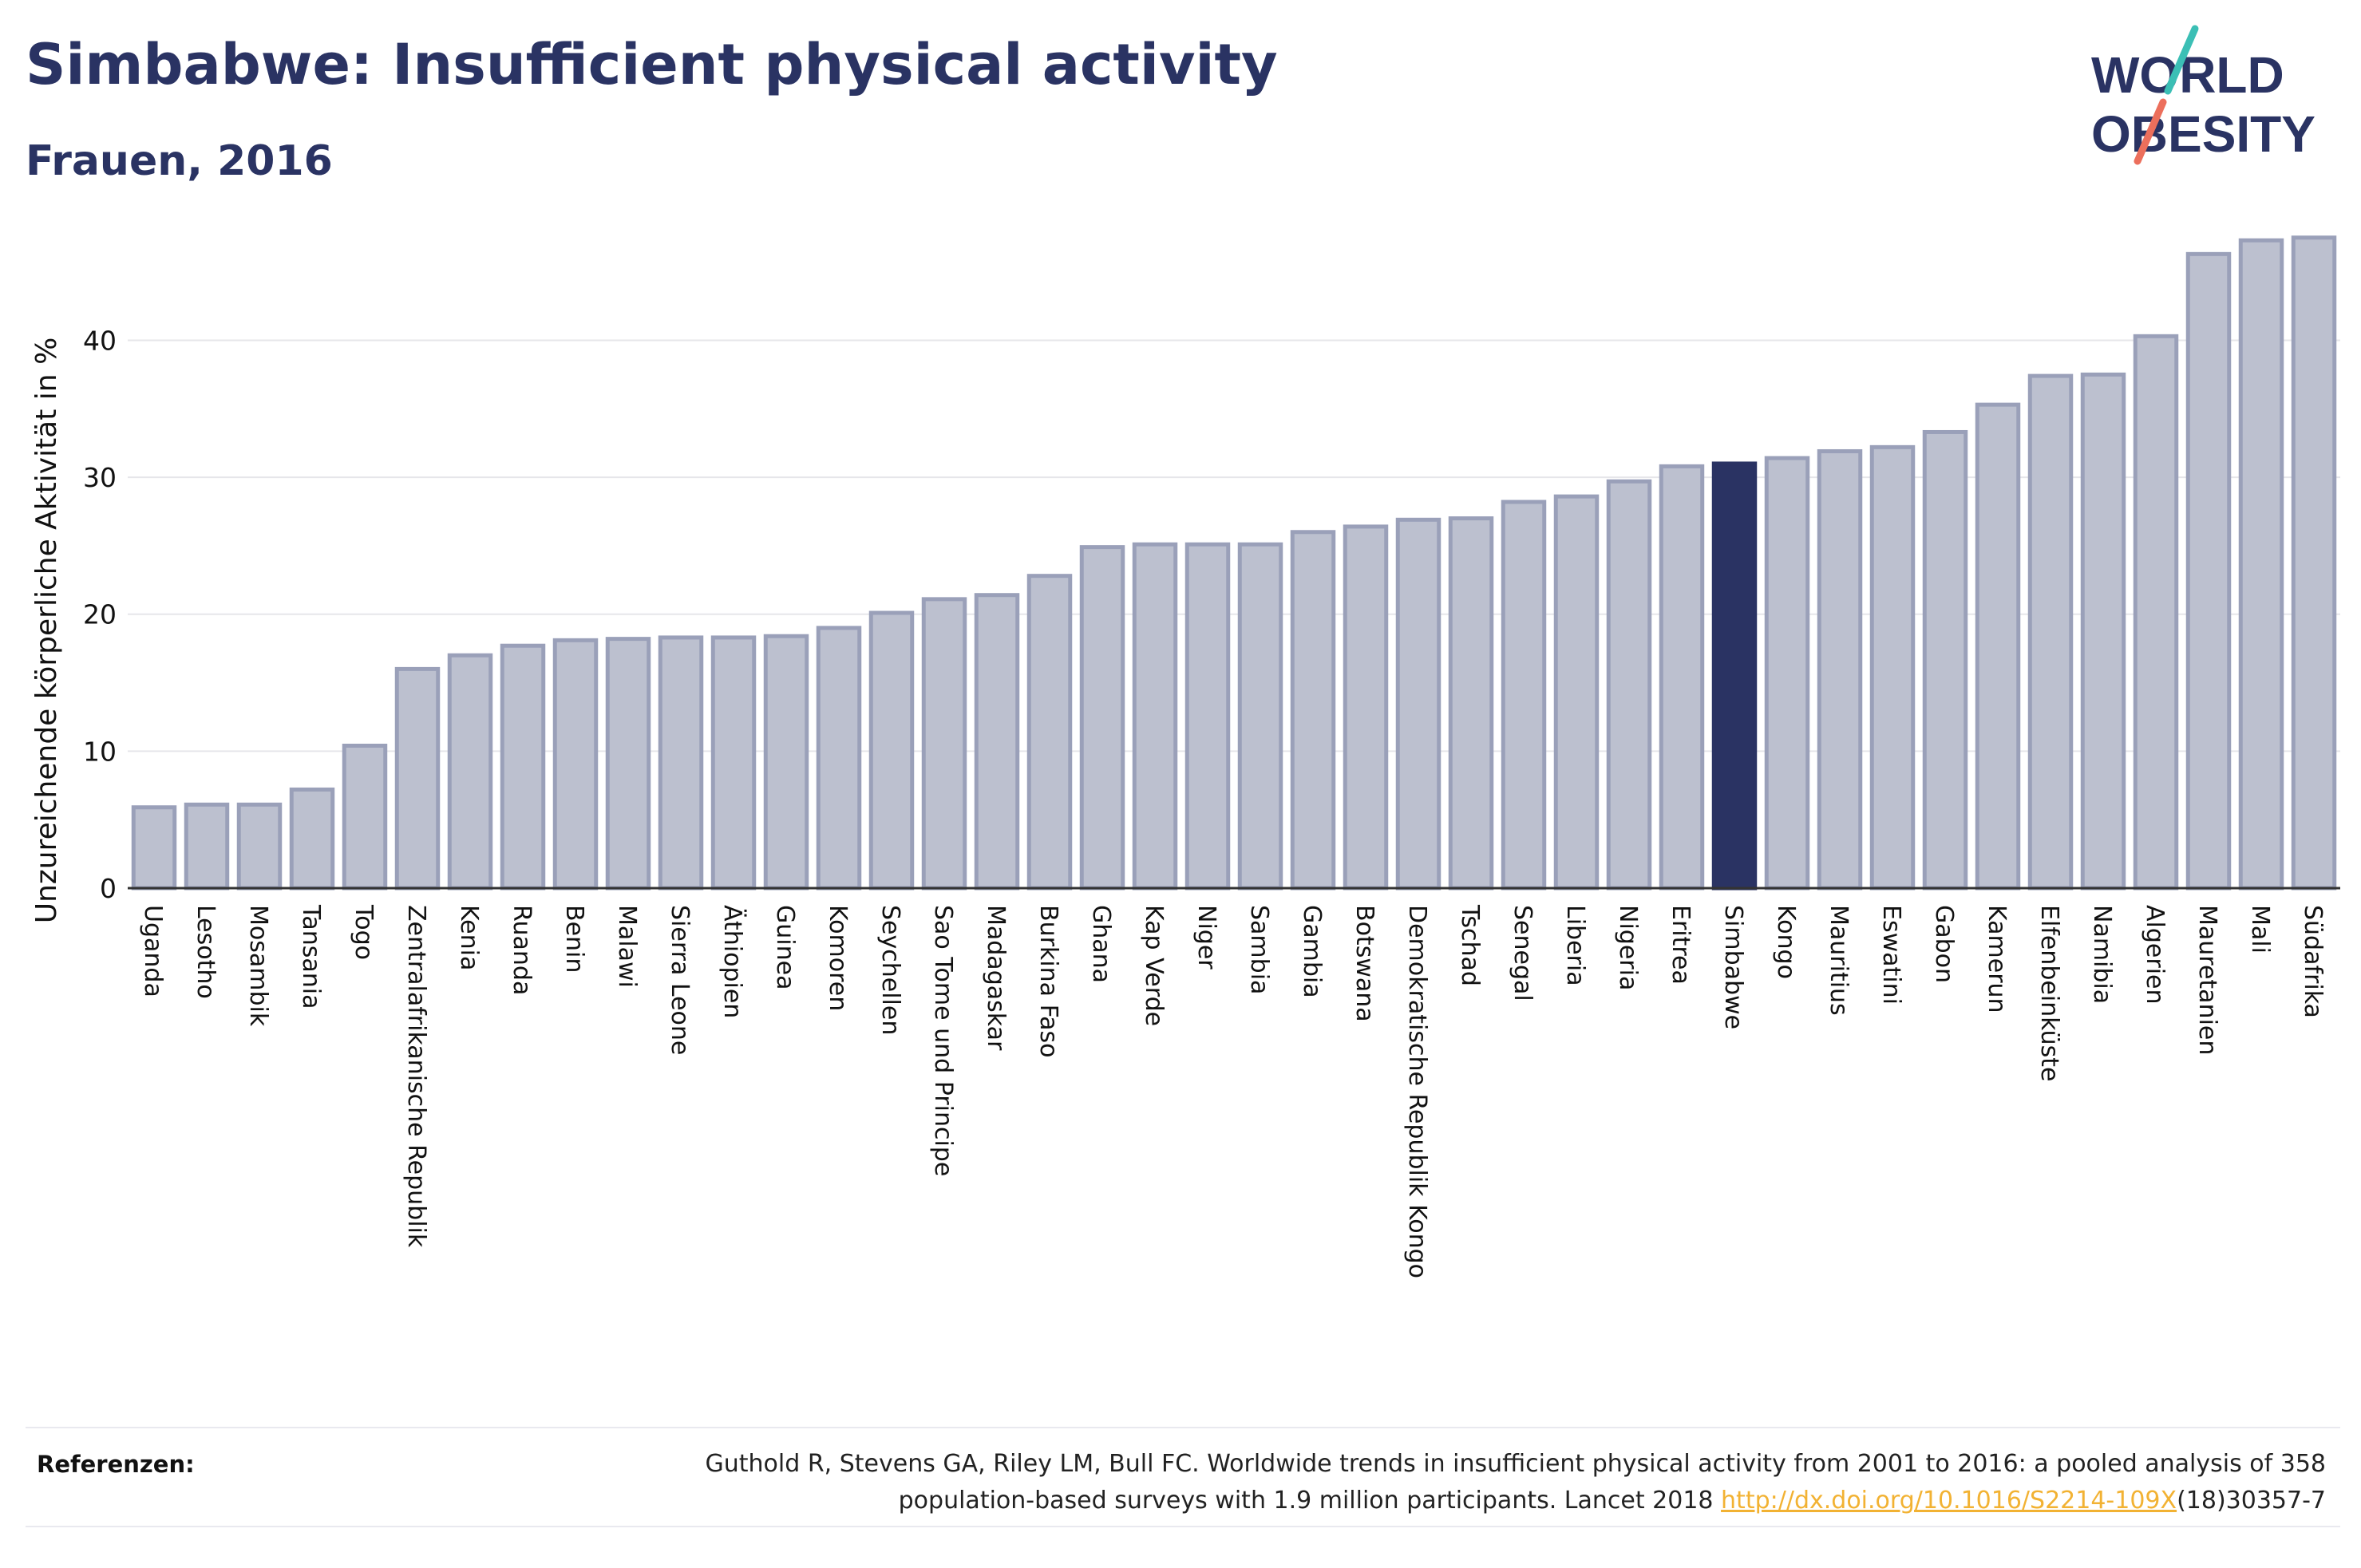  Describe the element at coordinates (1206, 938) in the screenshot. I see `x-tick-label: Niger` at that location.